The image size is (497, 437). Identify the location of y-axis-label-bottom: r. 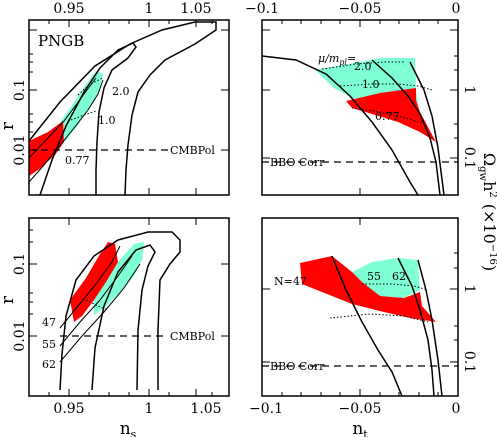
(9, 299).